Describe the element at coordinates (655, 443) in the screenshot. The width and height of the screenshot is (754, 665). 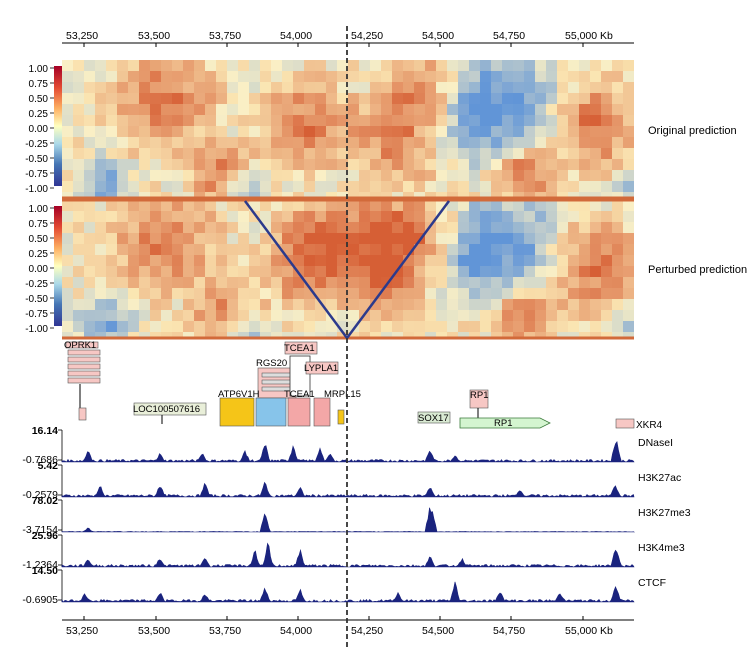
I see `track-name: DNaseI` at that location.